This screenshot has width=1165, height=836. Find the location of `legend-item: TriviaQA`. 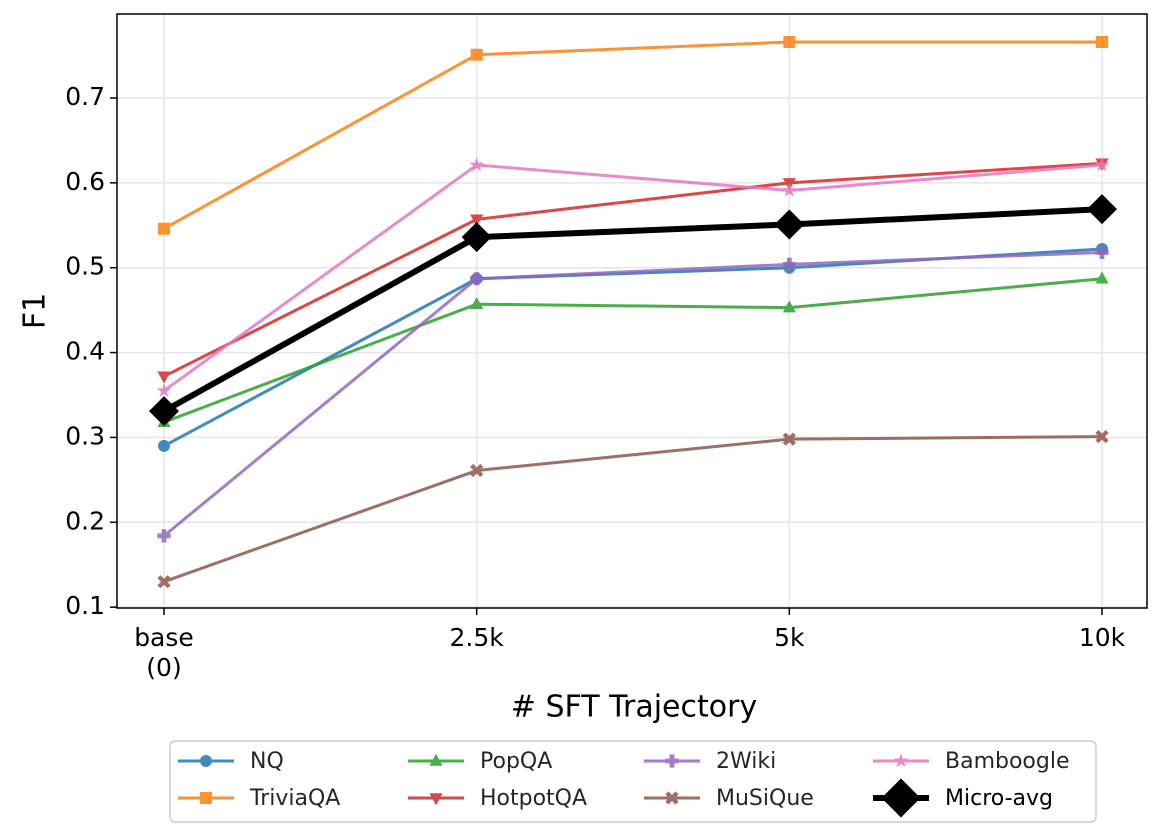

legend-item: TriviaQA is located at coordinates (259, 798).